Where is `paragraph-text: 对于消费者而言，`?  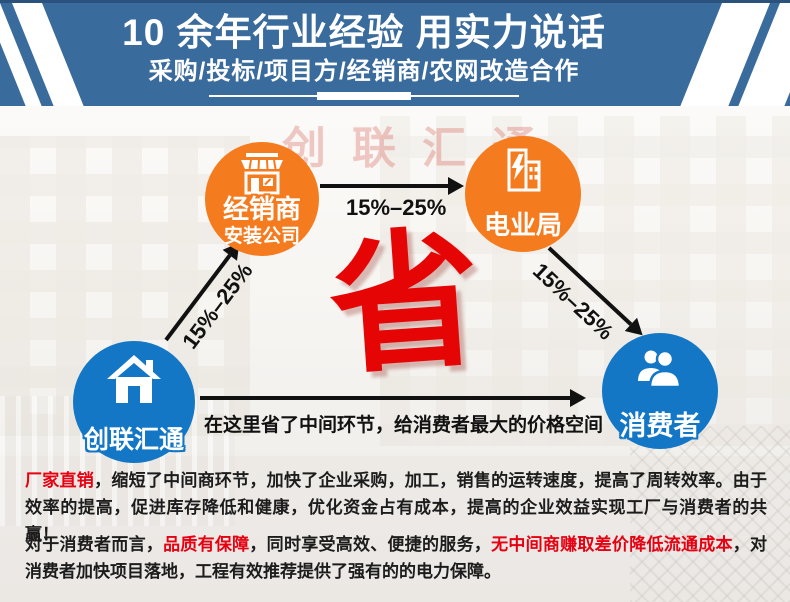
paragraph-text: 对于消费者而言， is located at coordinates (94, 544).